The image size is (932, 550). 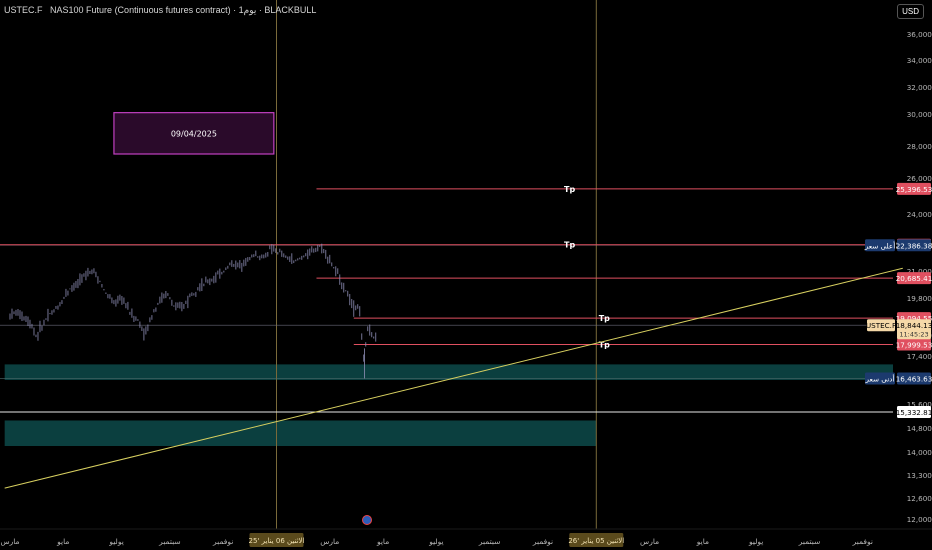 I want to click on date-box, so click(x=194, y=133).